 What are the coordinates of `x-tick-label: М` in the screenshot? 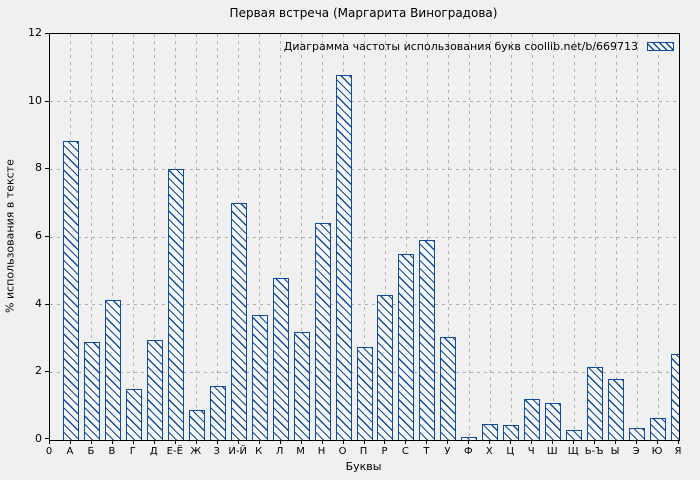 It's located at (300, 451).